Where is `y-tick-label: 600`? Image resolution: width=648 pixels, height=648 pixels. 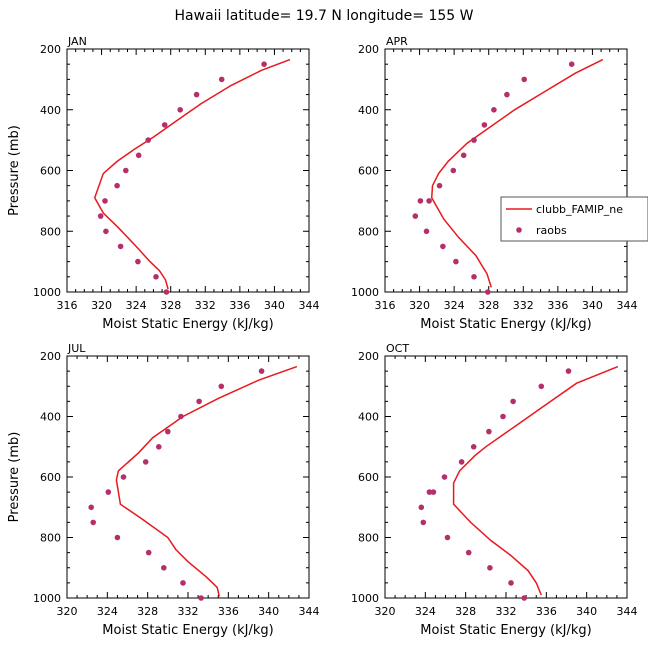
y-tick-label: 600 is located at coordinates (368, 477).